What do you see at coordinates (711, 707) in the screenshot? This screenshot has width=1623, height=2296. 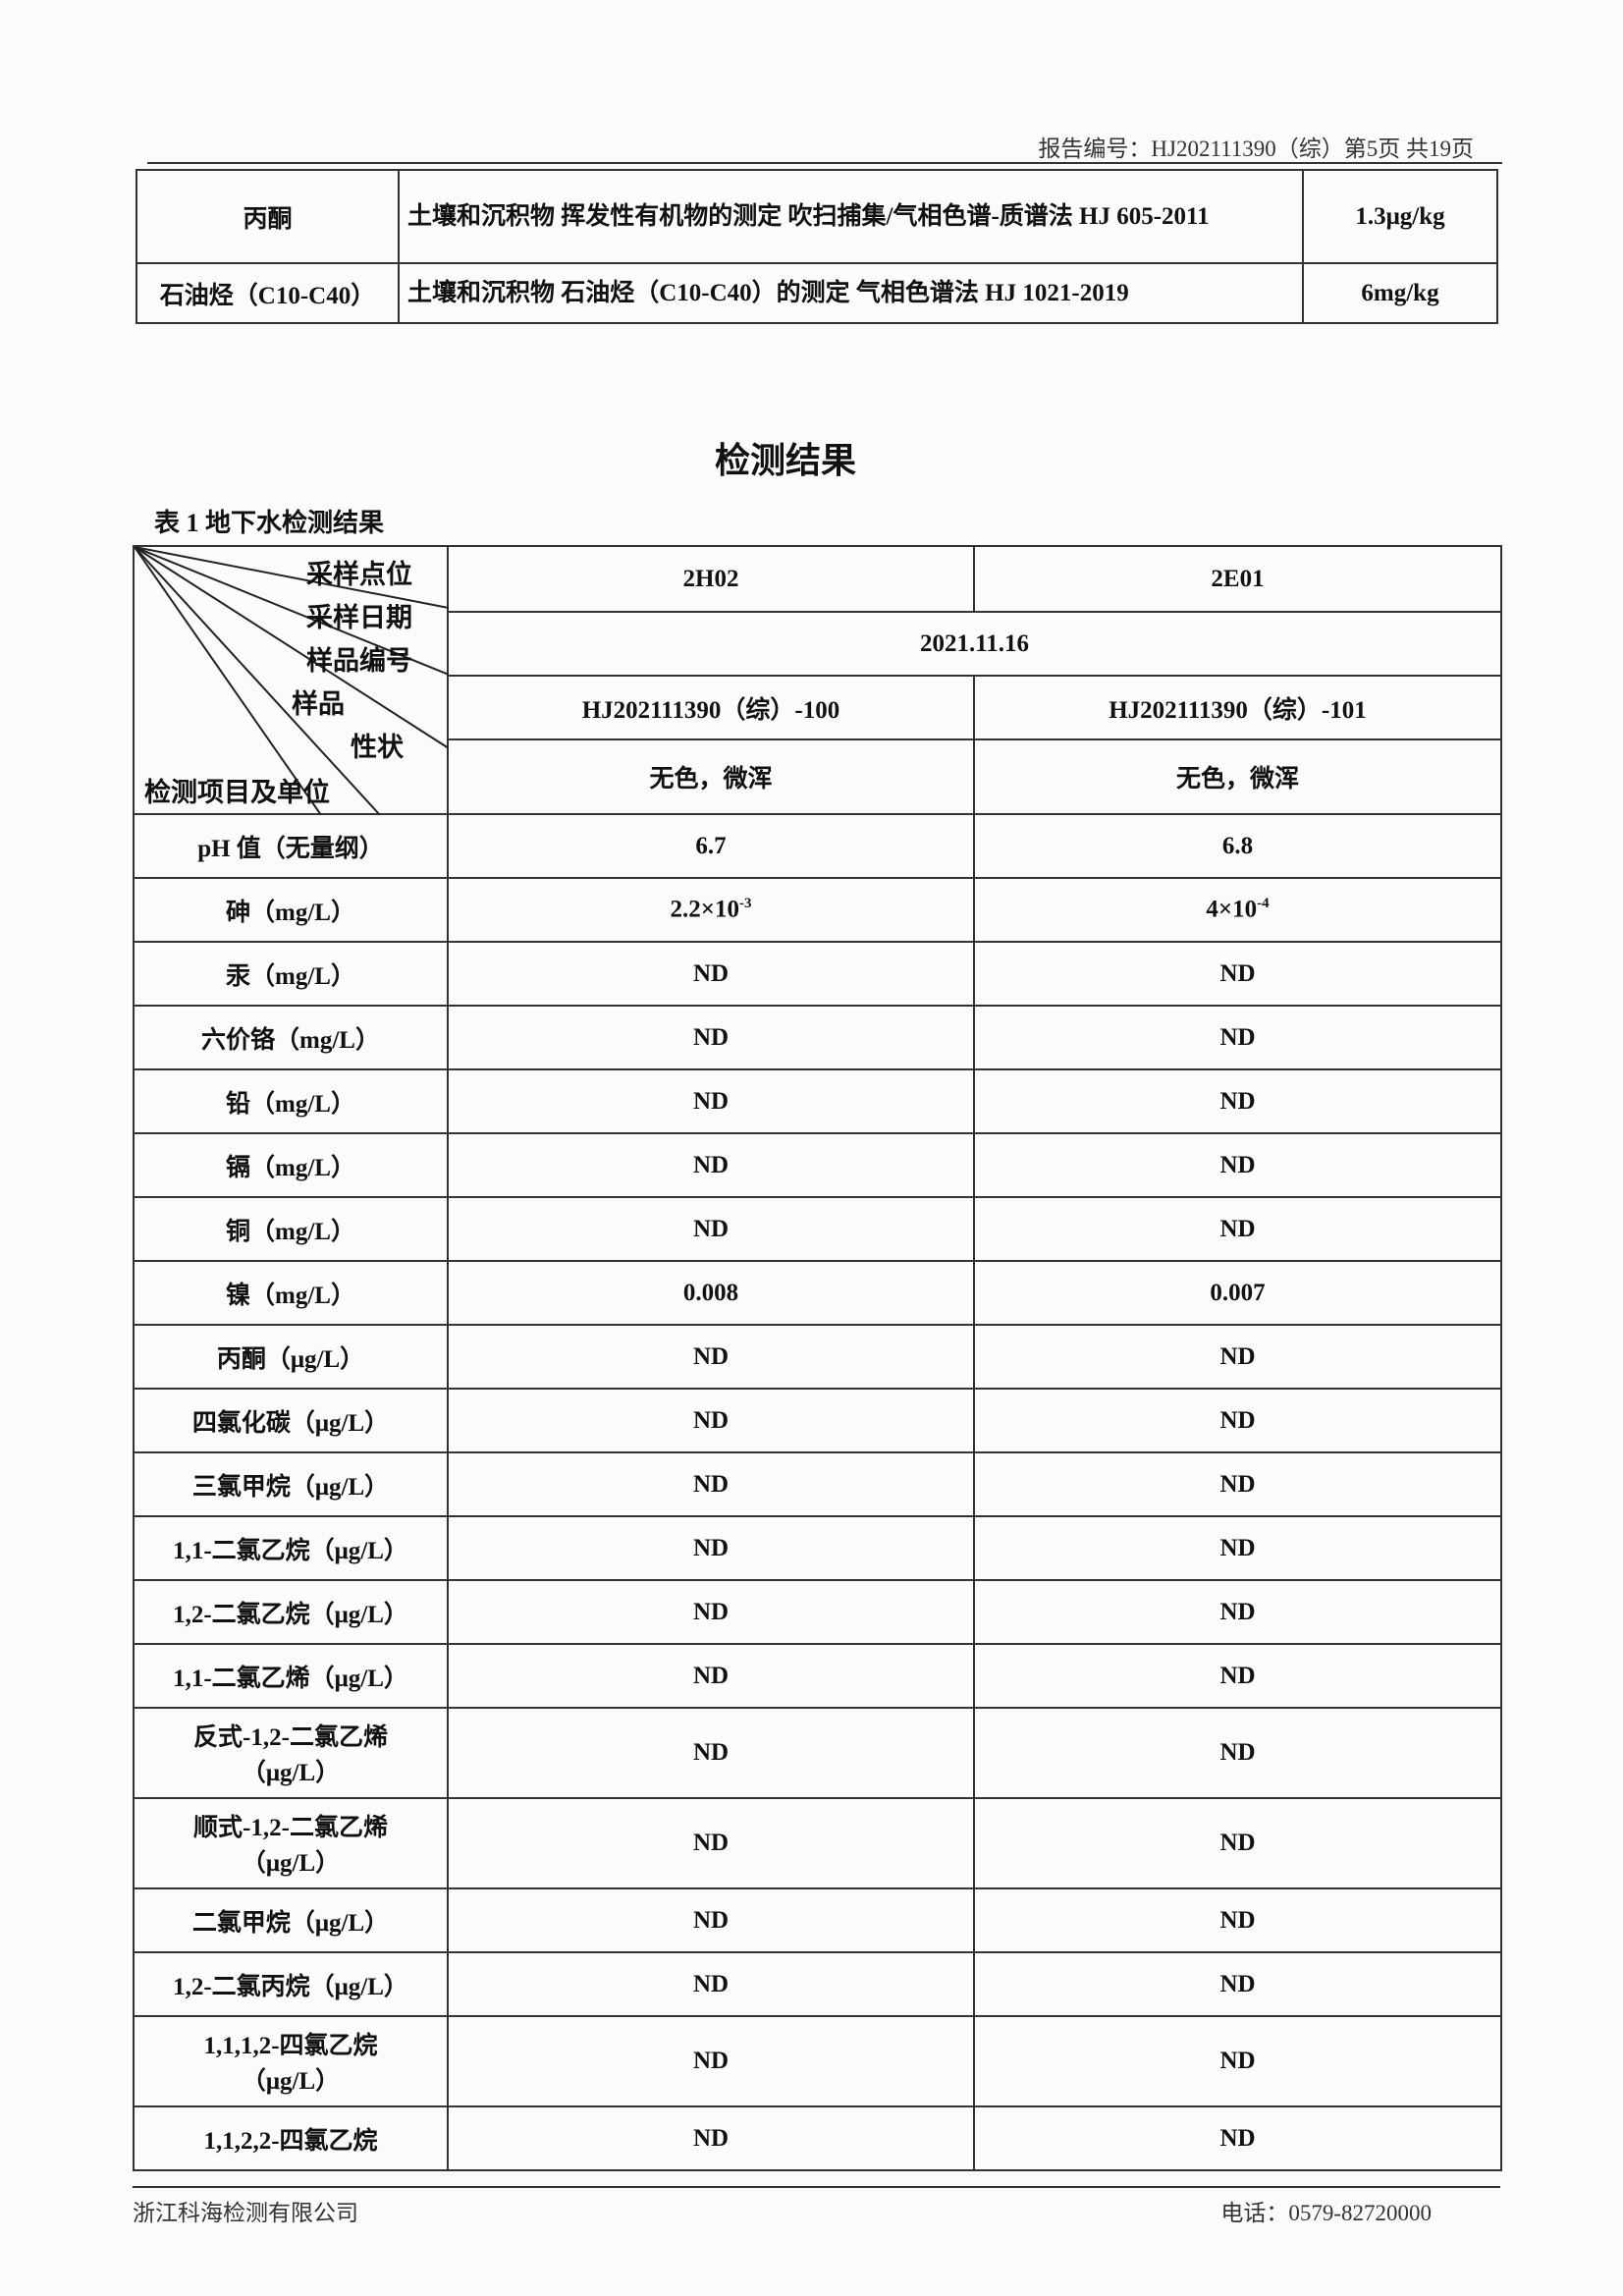 I see `sample-id-cell: HJ202111390（综）-100` at bounding box center [711, 707].